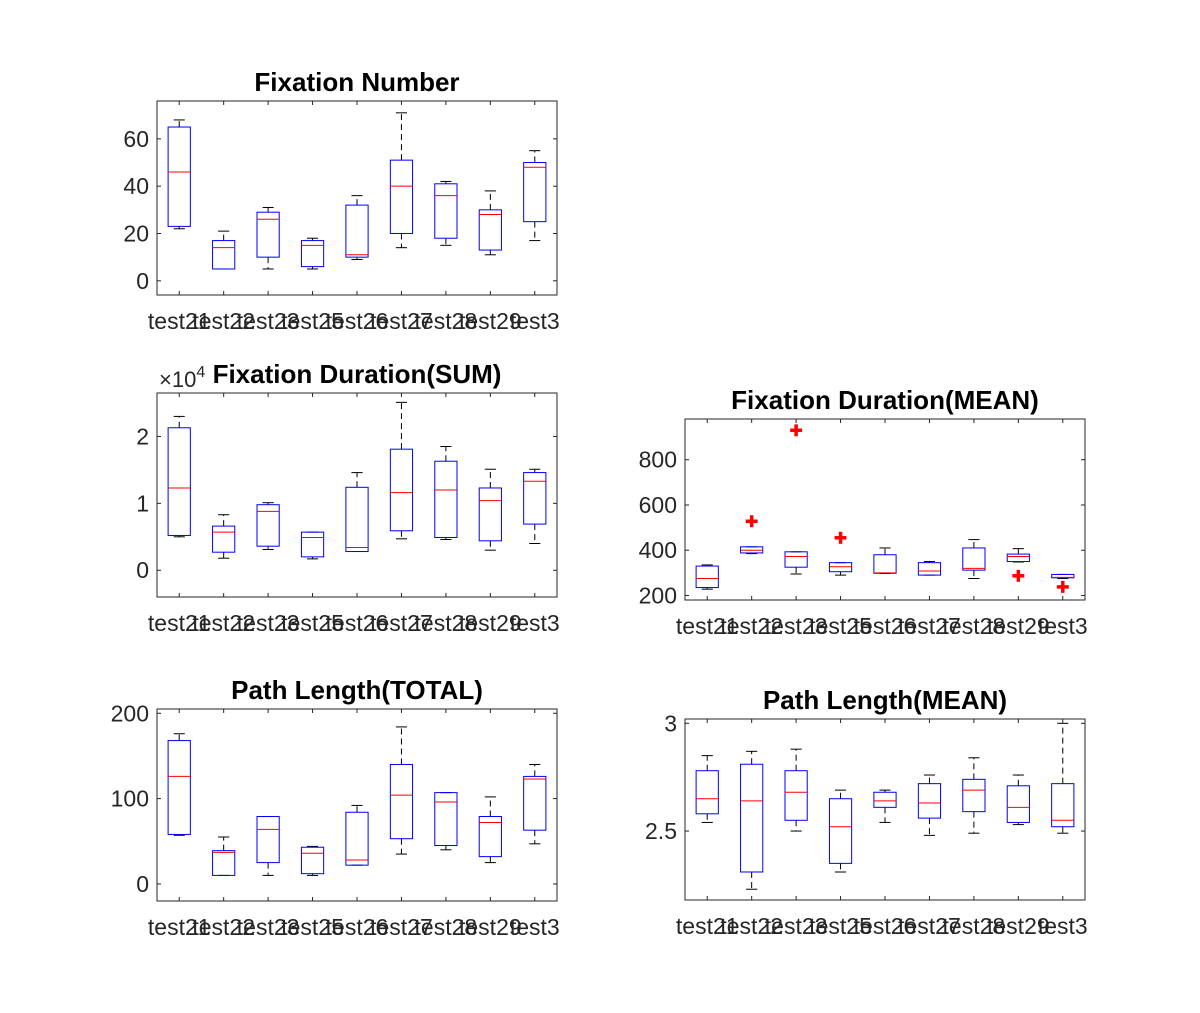  I want to click on path-length-mean-xtick-label: test22, so click(751, 926).